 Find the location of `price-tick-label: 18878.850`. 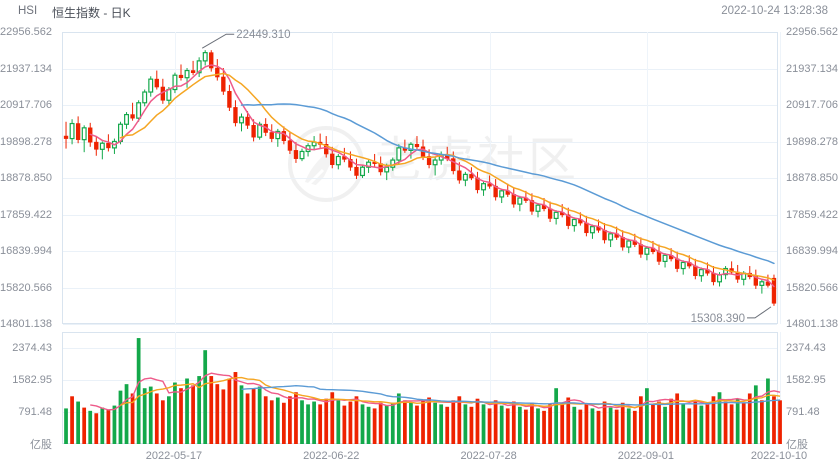

price-tick-label: 18878.850 is located at coordinates (26, 178).